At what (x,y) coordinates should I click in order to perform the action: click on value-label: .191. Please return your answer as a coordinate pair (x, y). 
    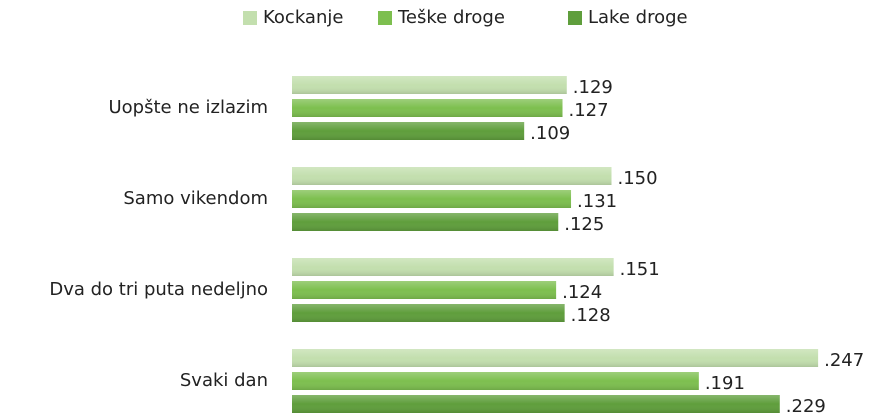
    Looking at the image, I should click on (725, 383).